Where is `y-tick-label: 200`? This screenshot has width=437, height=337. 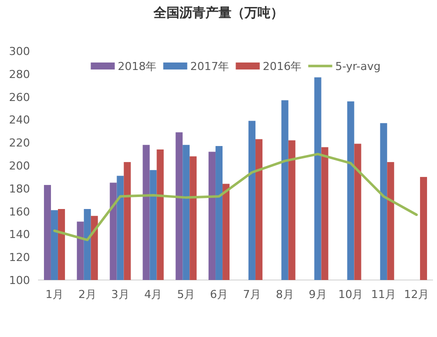
y-tick-label: 200 is located at coordinates (19, 166).